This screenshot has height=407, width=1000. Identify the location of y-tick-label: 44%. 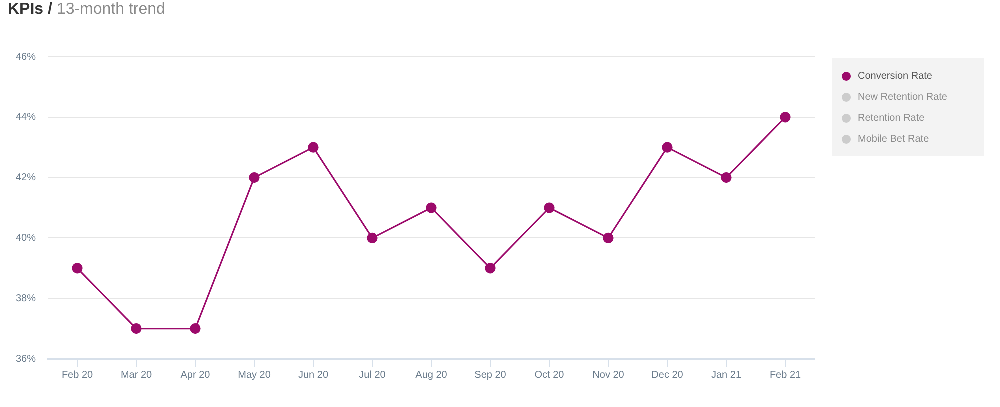
(26, 118).